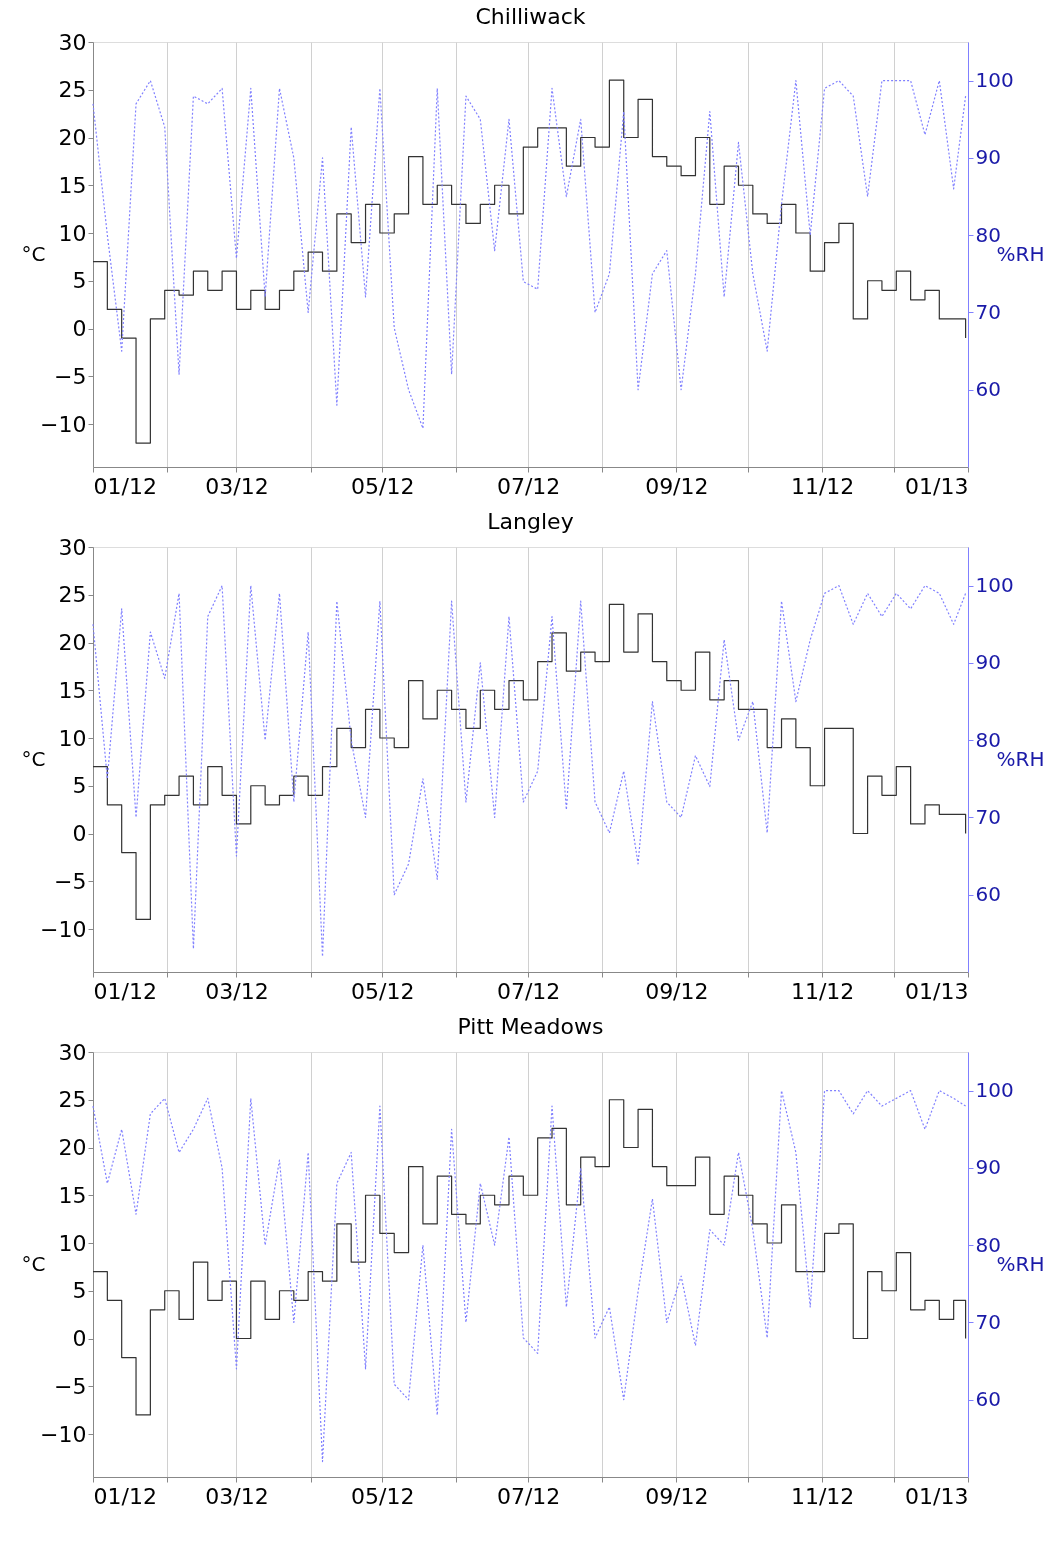  Describe the element at coordinates (530, 521) in the screenshot. I see `chart-title: Langley` at that location.